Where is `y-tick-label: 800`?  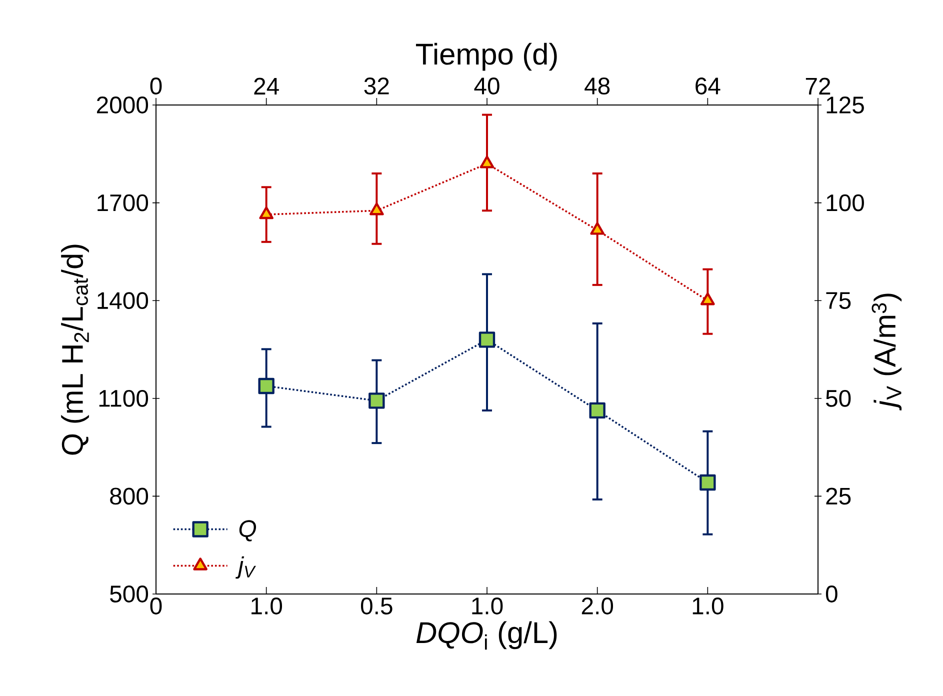
y-tick-label: 800 is located at coordinates (129, 496).